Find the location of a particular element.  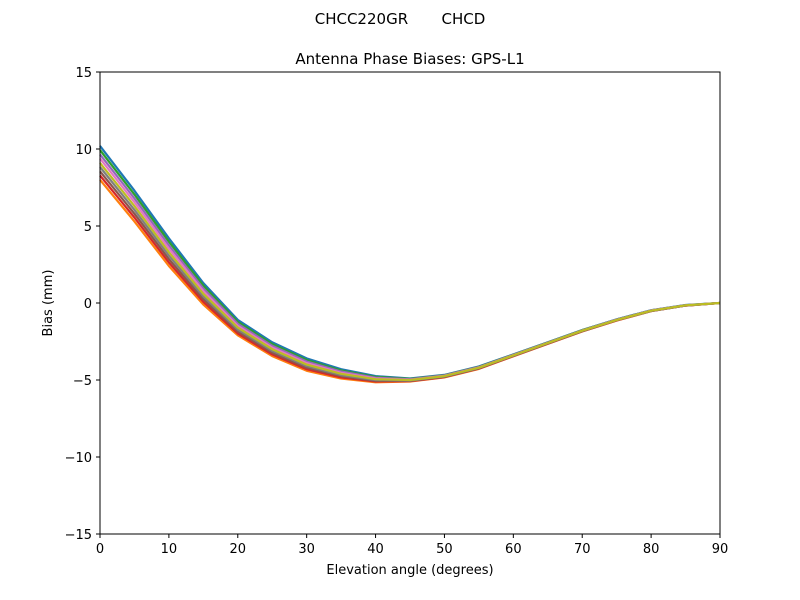

x-tick-label: 80 is located at coordinates (651, 549).